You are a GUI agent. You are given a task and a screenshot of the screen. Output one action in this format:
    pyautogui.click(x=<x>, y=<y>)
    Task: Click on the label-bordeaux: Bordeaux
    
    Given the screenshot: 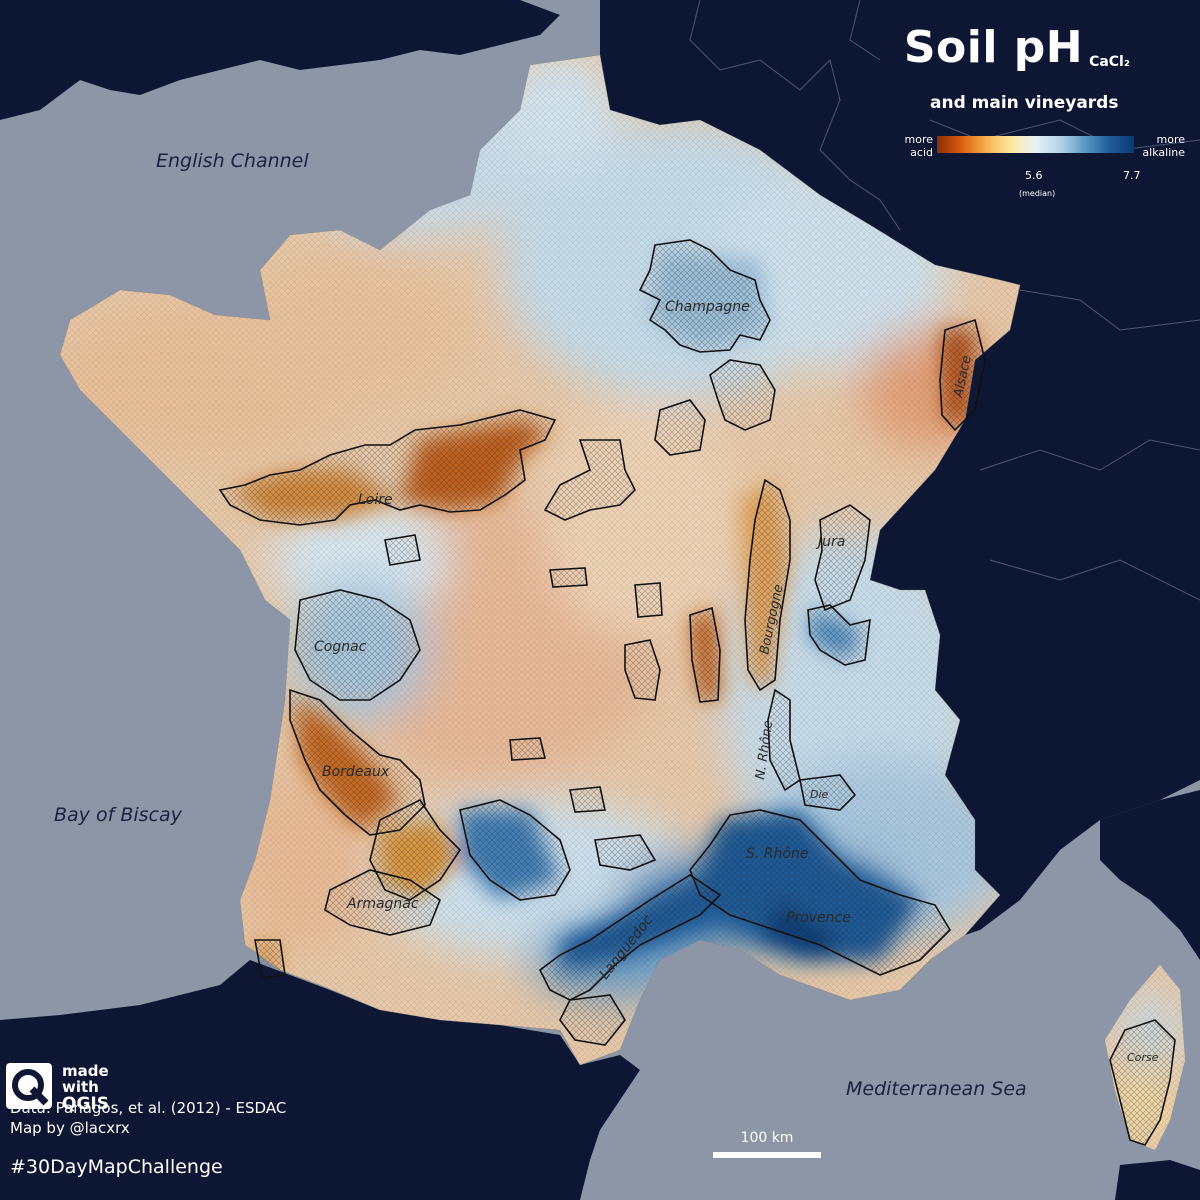 What is the action you would take?
    pyautogui.click(x=356, y=772)
    